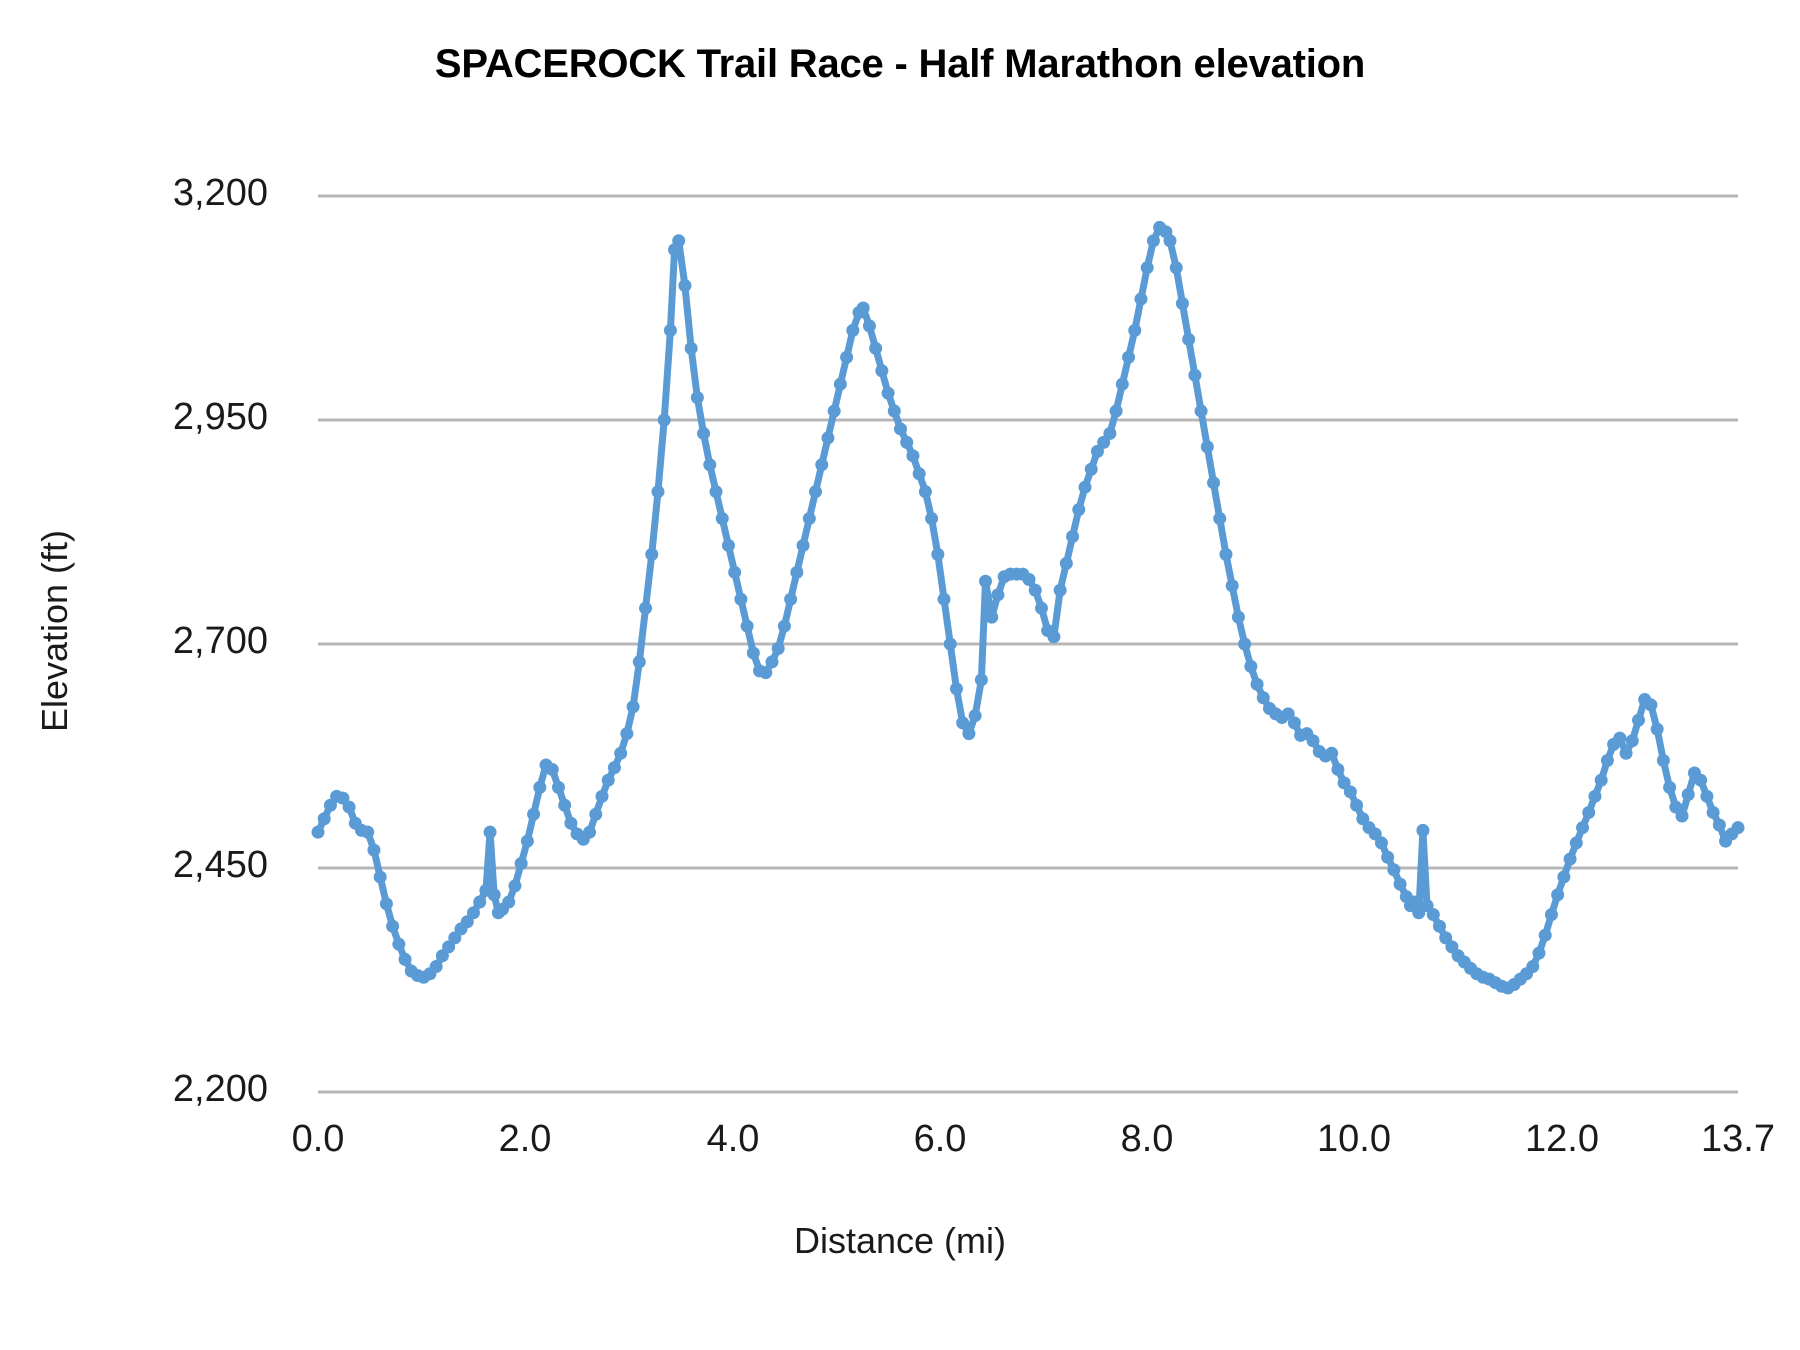  Describe the element at coordinates (220, 193) in the screenshot. I see `y-tick-label-3200: 3,200` at that location.